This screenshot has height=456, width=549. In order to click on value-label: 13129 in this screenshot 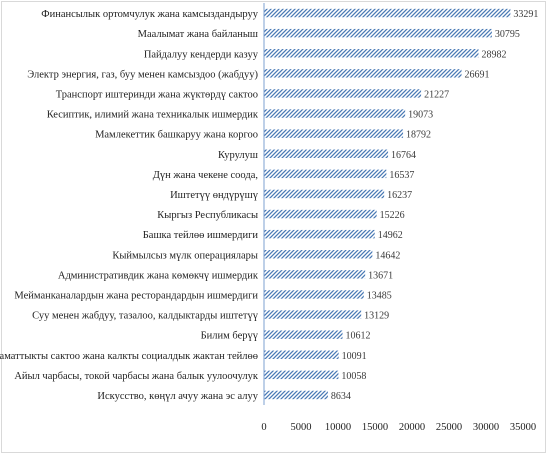, I will do `click(376, 316)`.